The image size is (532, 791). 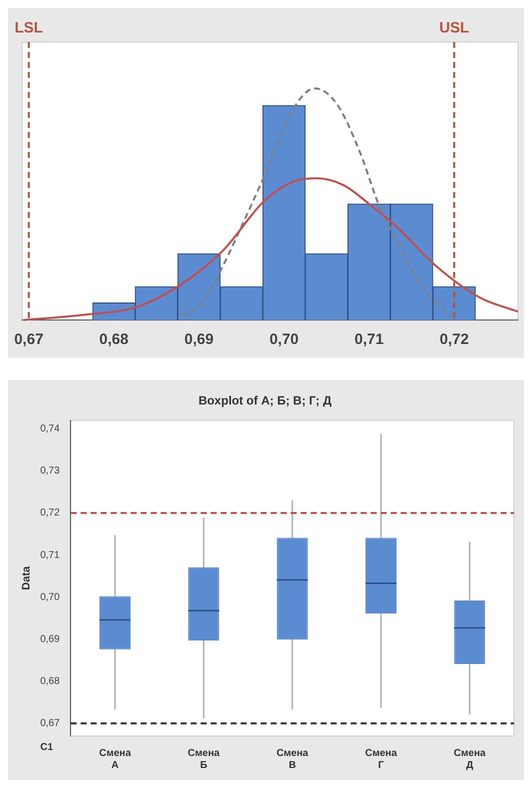 What do you see at coordinates (115, 759) in the screenshot?
I see `x-tick-label: Смена А` at bounding box center [115, 759].